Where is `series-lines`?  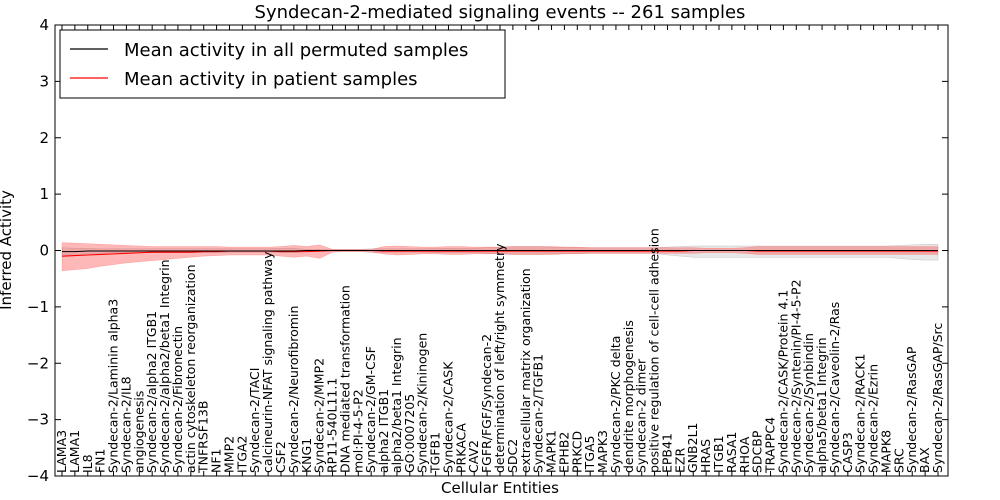
series-lines is located at coordinates (499, 253).